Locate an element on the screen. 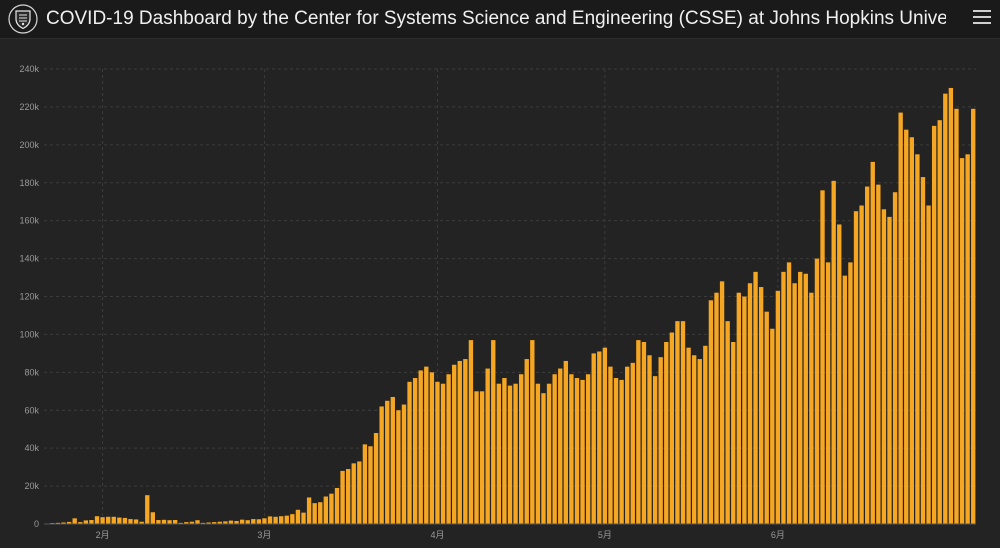 The height and width of the screenshot is (548, 1000). x-tick-label: 5月 is located at coordinates (605, 535).